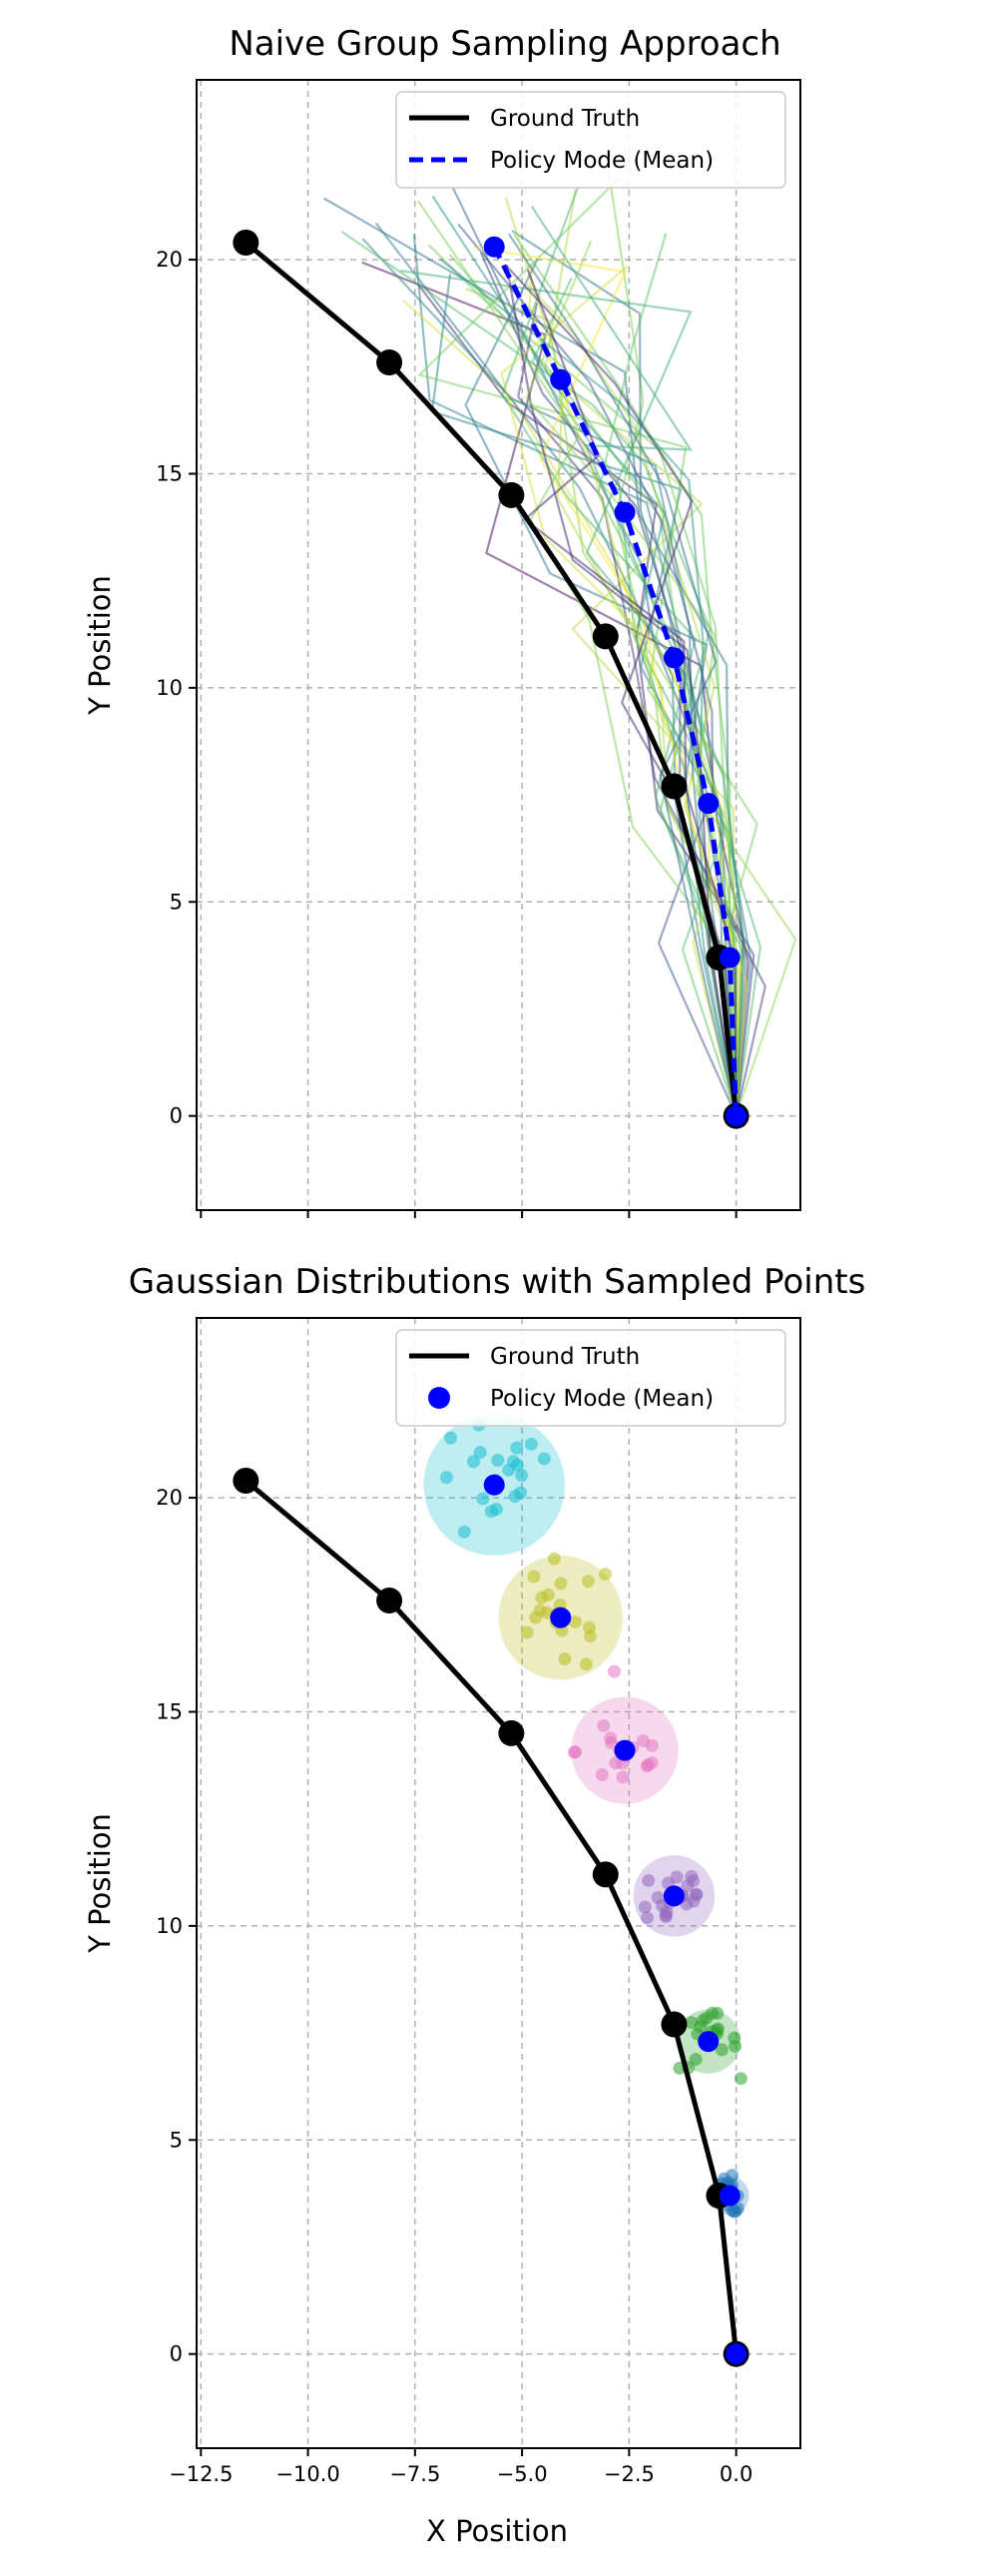 The height and width of the screenshot is (2576, 995). Describe the element at coordinates (307, 2474) in the screenshot. I see `x-tick-label: −10.0` at that location.